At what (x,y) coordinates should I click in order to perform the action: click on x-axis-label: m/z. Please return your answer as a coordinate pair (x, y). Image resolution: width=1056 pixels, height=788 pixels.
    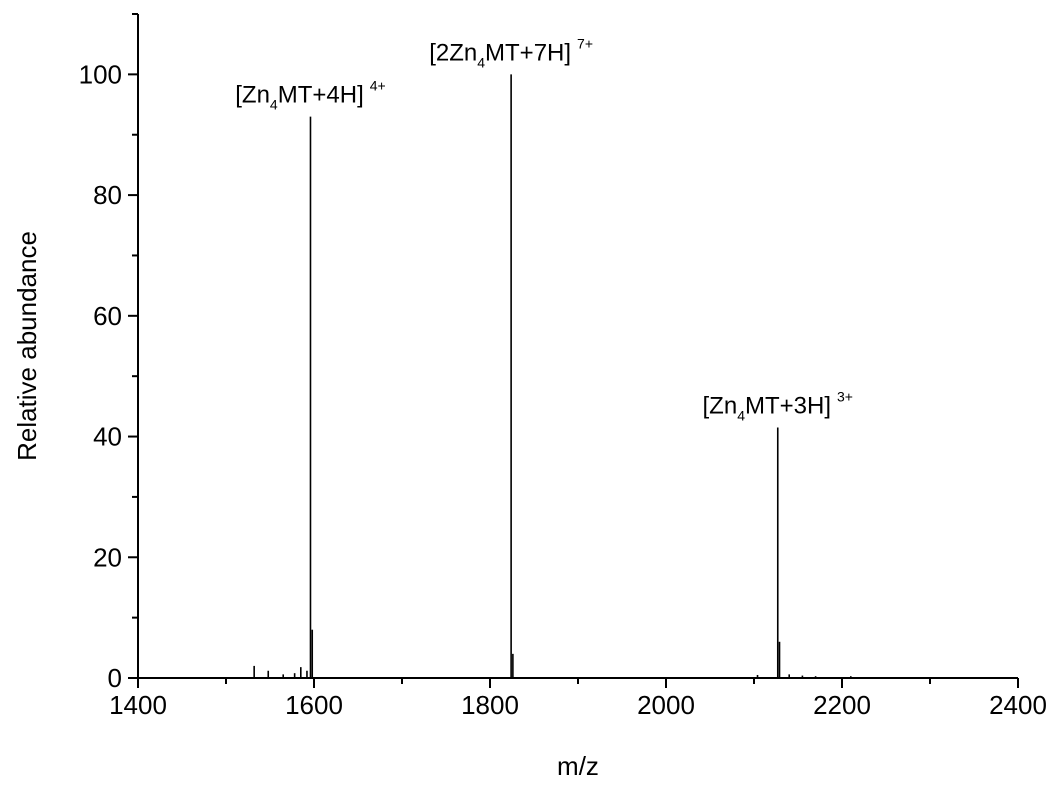
    Looking at the image, I should click on (578, 766).